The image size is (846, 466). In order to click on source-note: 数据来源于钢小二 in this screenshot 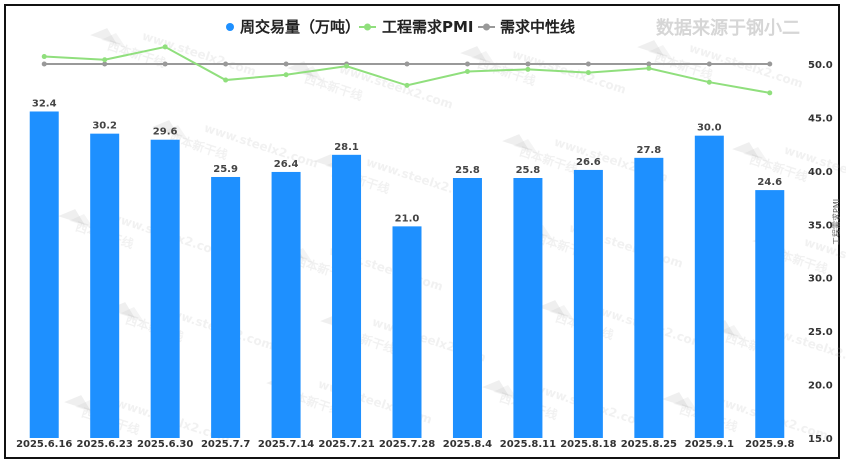, I will do `click(728, 28)`.